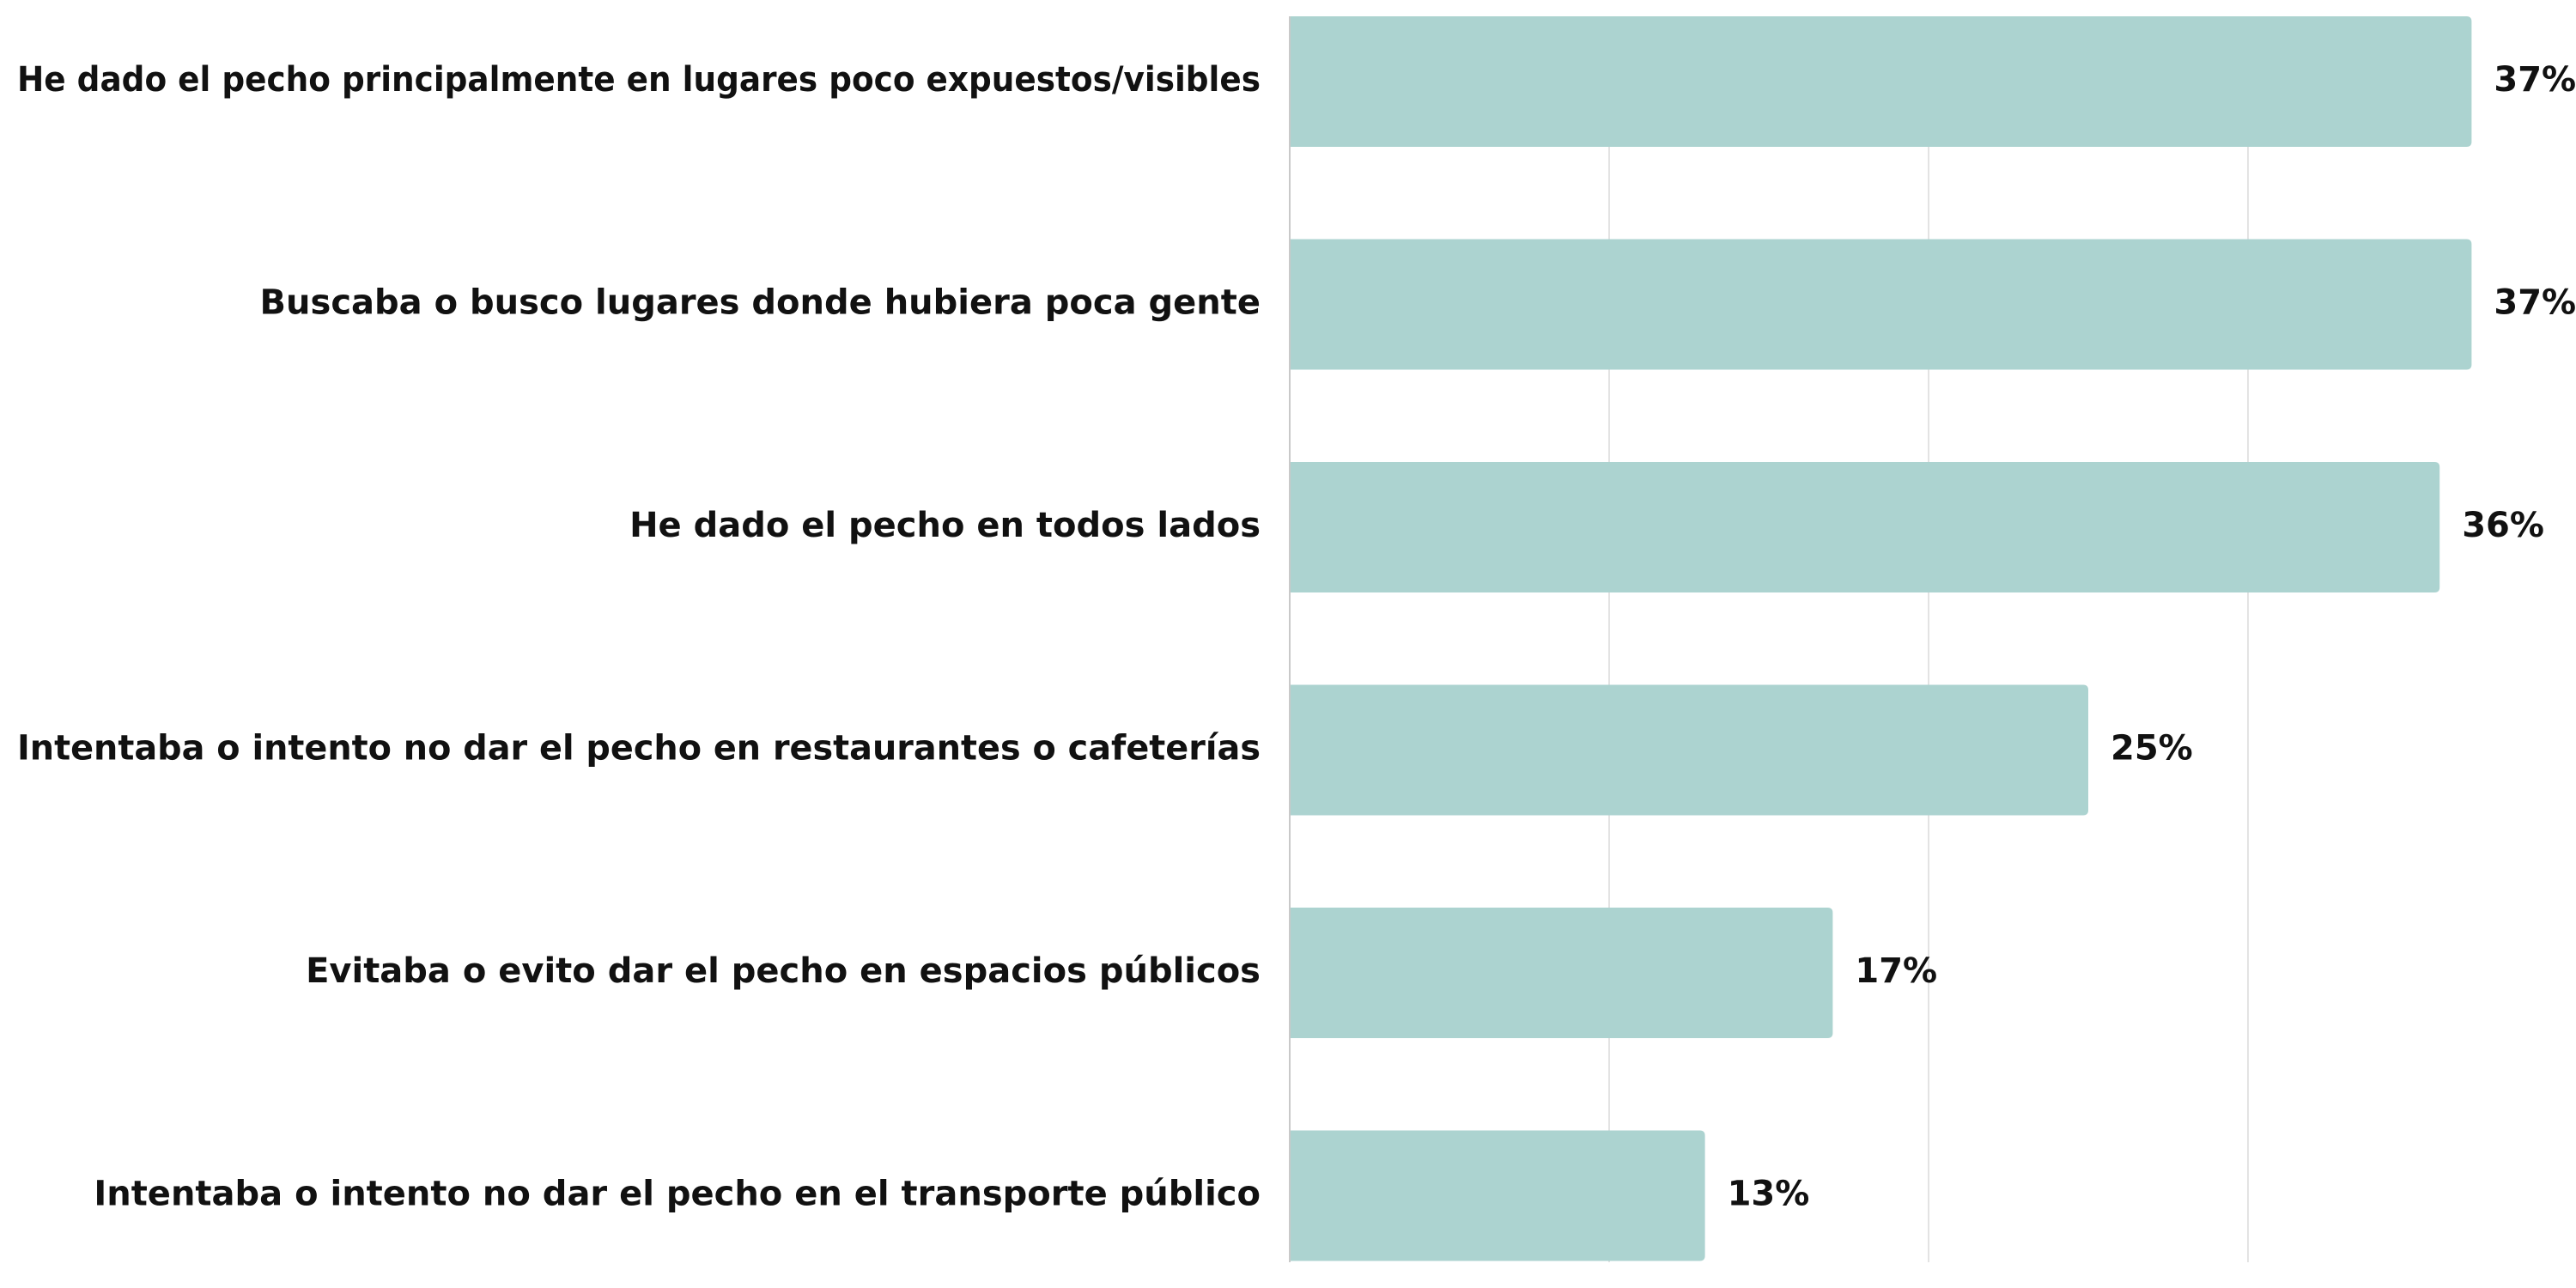 This screenshot has height=1288, width=2576. Describe the element at coordinates (1769, 1195) in the screenshot. I see `value-label-6: 13%` at that location.